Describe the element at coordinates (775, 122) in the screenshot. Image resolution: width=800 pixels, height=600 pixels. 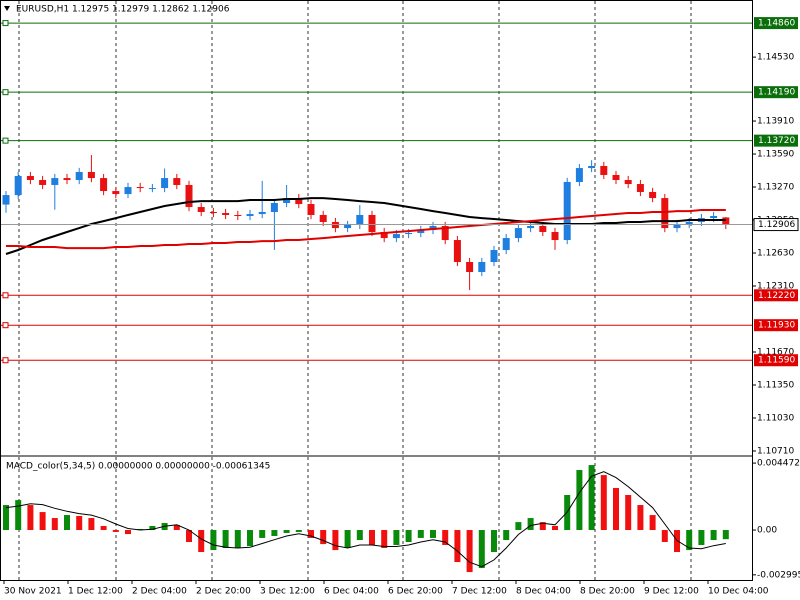
I see `y-tick-label: 1.13910` at that location.